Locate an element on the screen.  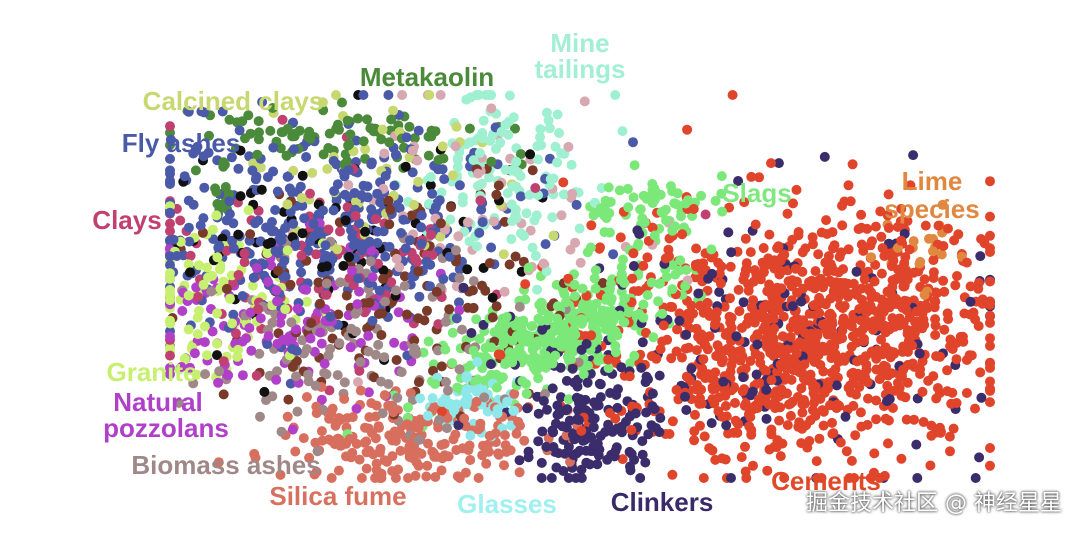
point-black is located at coordinates (405, 166).